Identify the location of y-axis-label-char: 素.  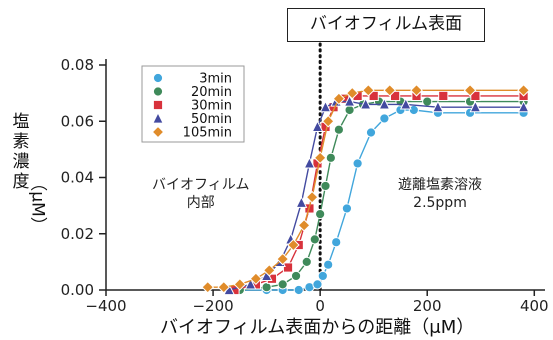
(21, 142).